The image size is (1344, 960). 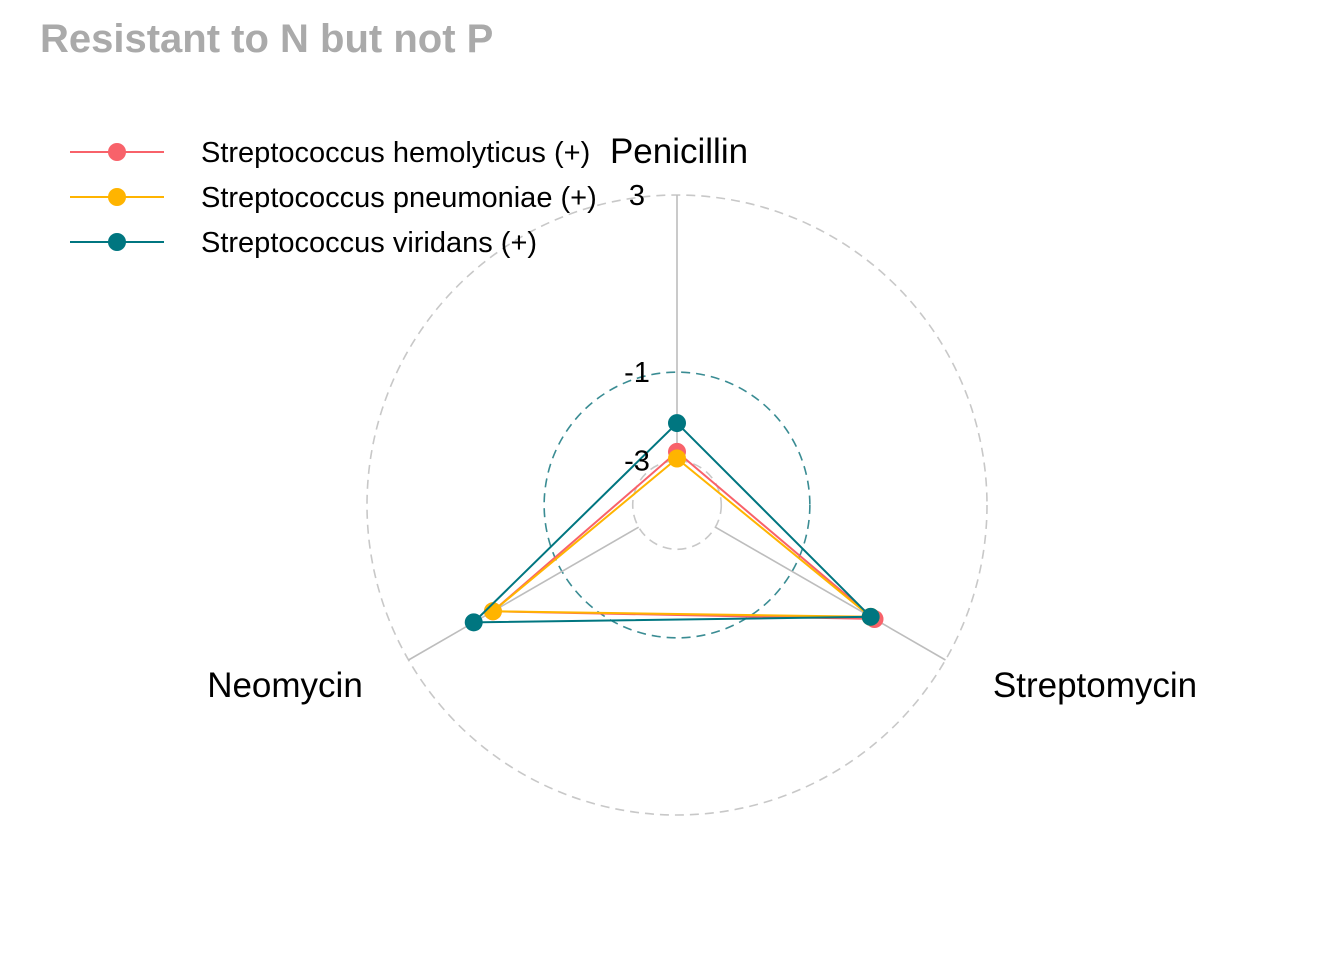 I want to click on grid-circle, so click(x=677, y=505).